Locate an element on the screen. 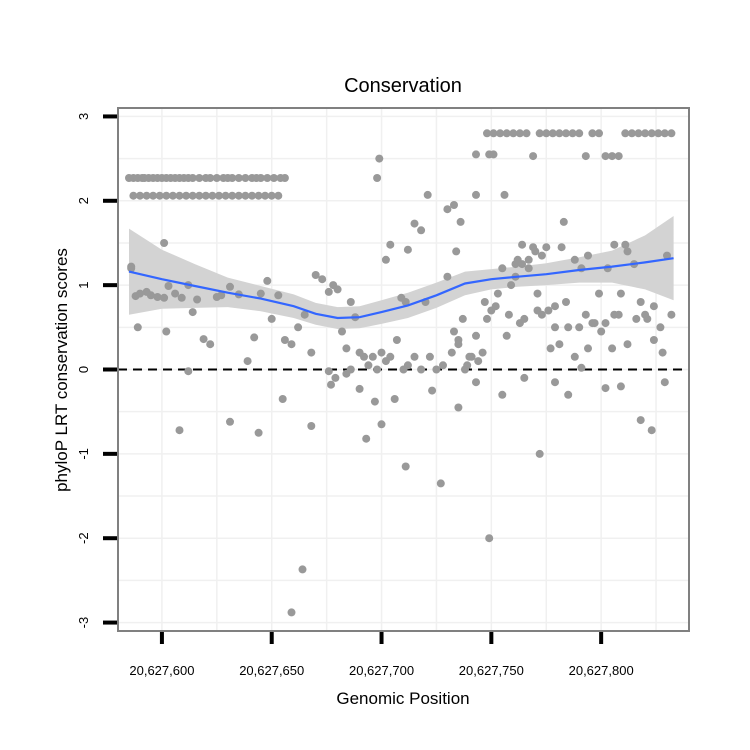 The width and height of the screenshot is (750, 750). y-tick-label: 2 is located at coordinates (83, 200).